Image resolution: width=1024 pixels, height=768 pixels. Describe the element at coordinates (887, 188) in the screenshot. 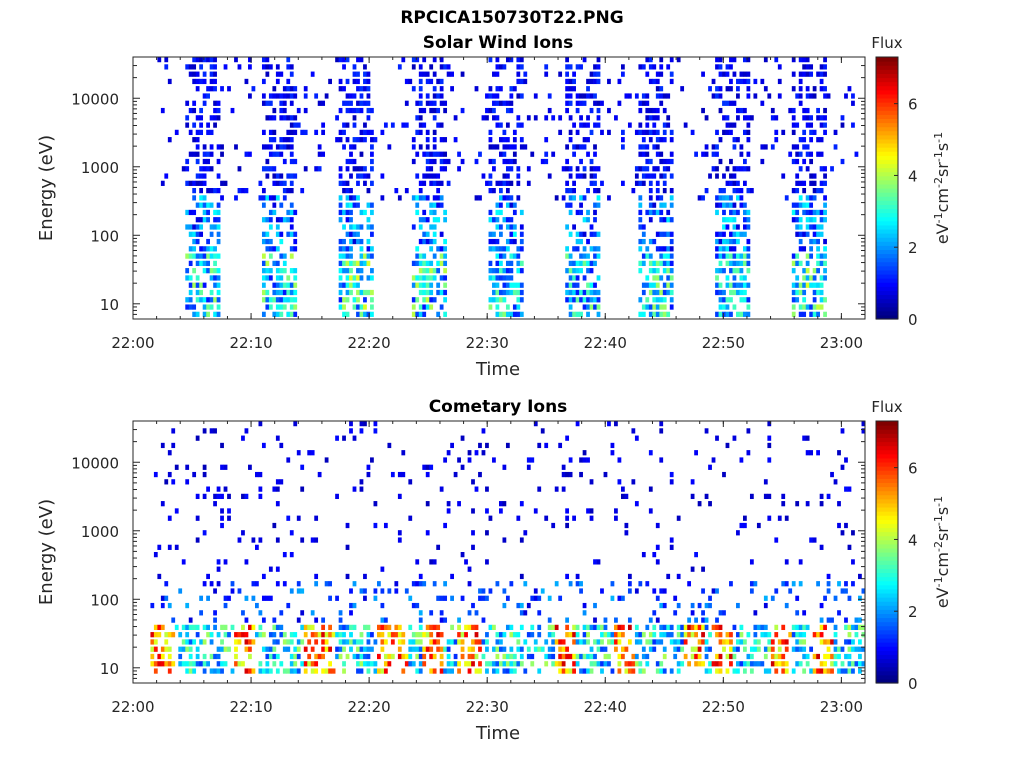

I see `colorbar-frame` at that location.